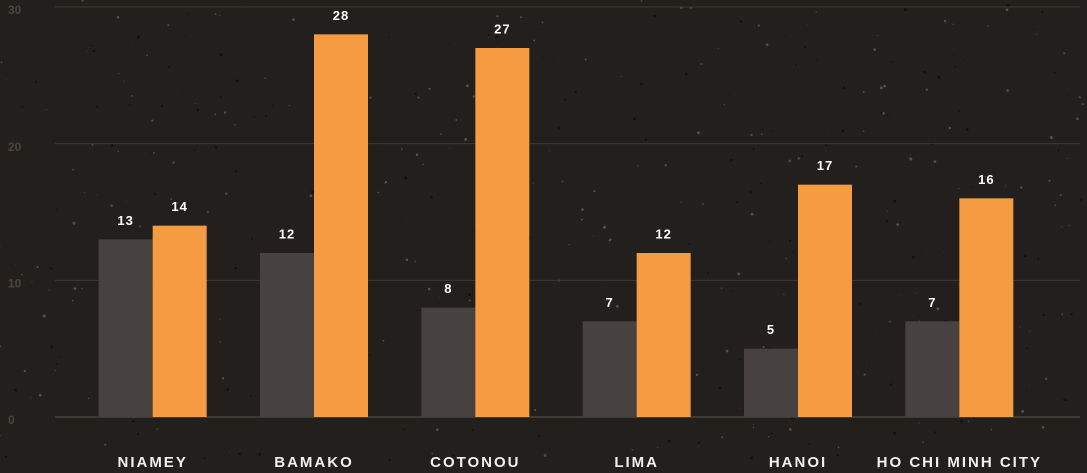 This screenshot has width=1087, height=473. I want to click on x-tick-label: BAMAKO, so click(314, 462).